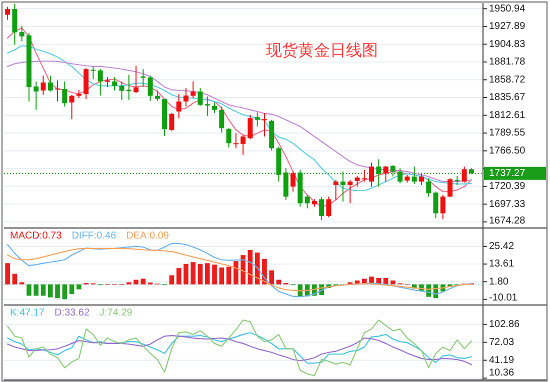 This screenshot has width=550, height=382. What do you see at coordinates (322, 51) in the screenshot?
I see `text: 现货黄金日线图` at bounding box center [322, 51].